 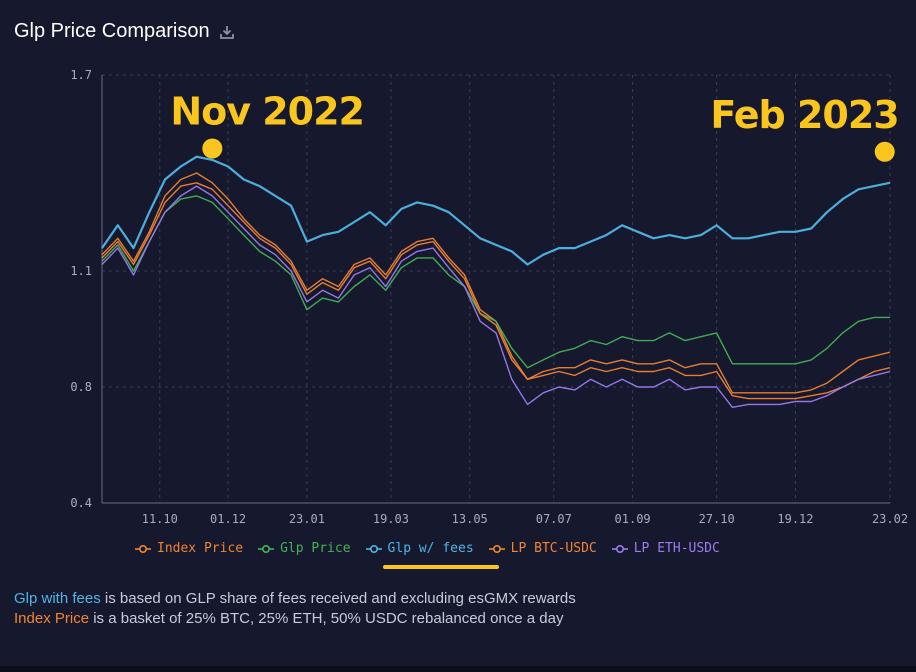 I want to click on x-tick-label: 19.12, so click(x=795, y=519).